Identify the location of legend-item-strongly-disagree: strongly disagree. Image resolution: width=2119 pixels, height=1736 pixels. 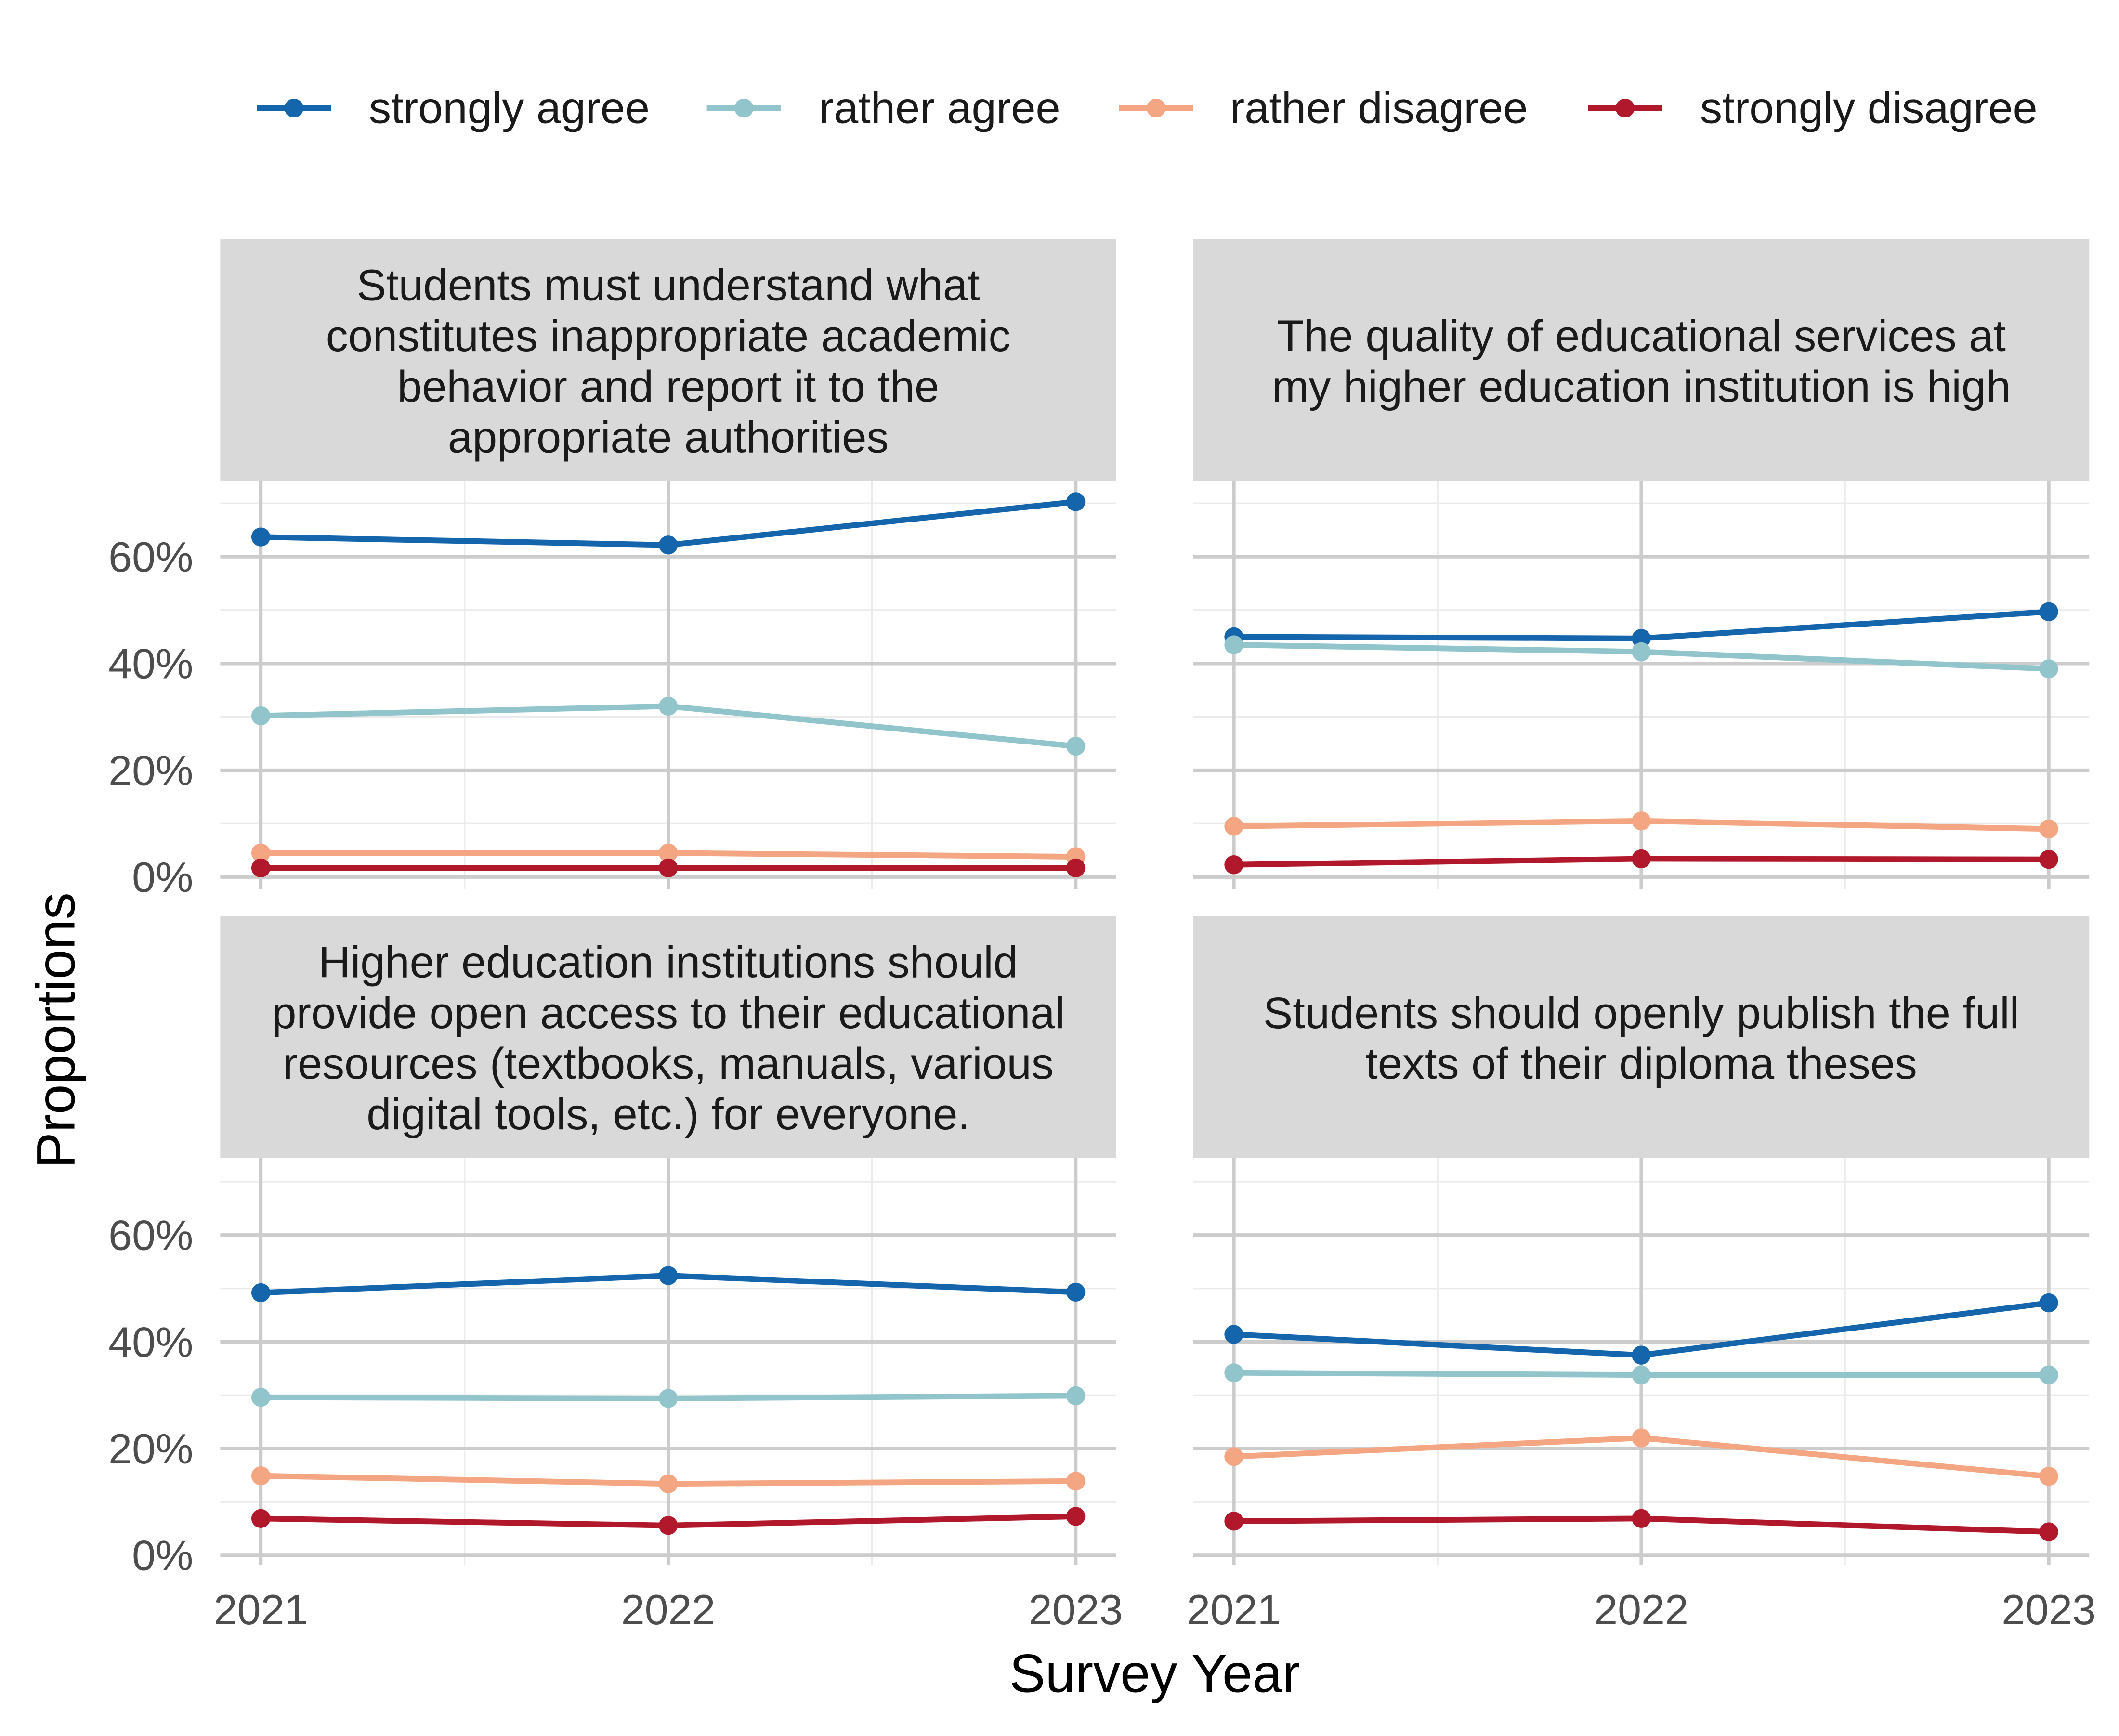
(1813, 107).